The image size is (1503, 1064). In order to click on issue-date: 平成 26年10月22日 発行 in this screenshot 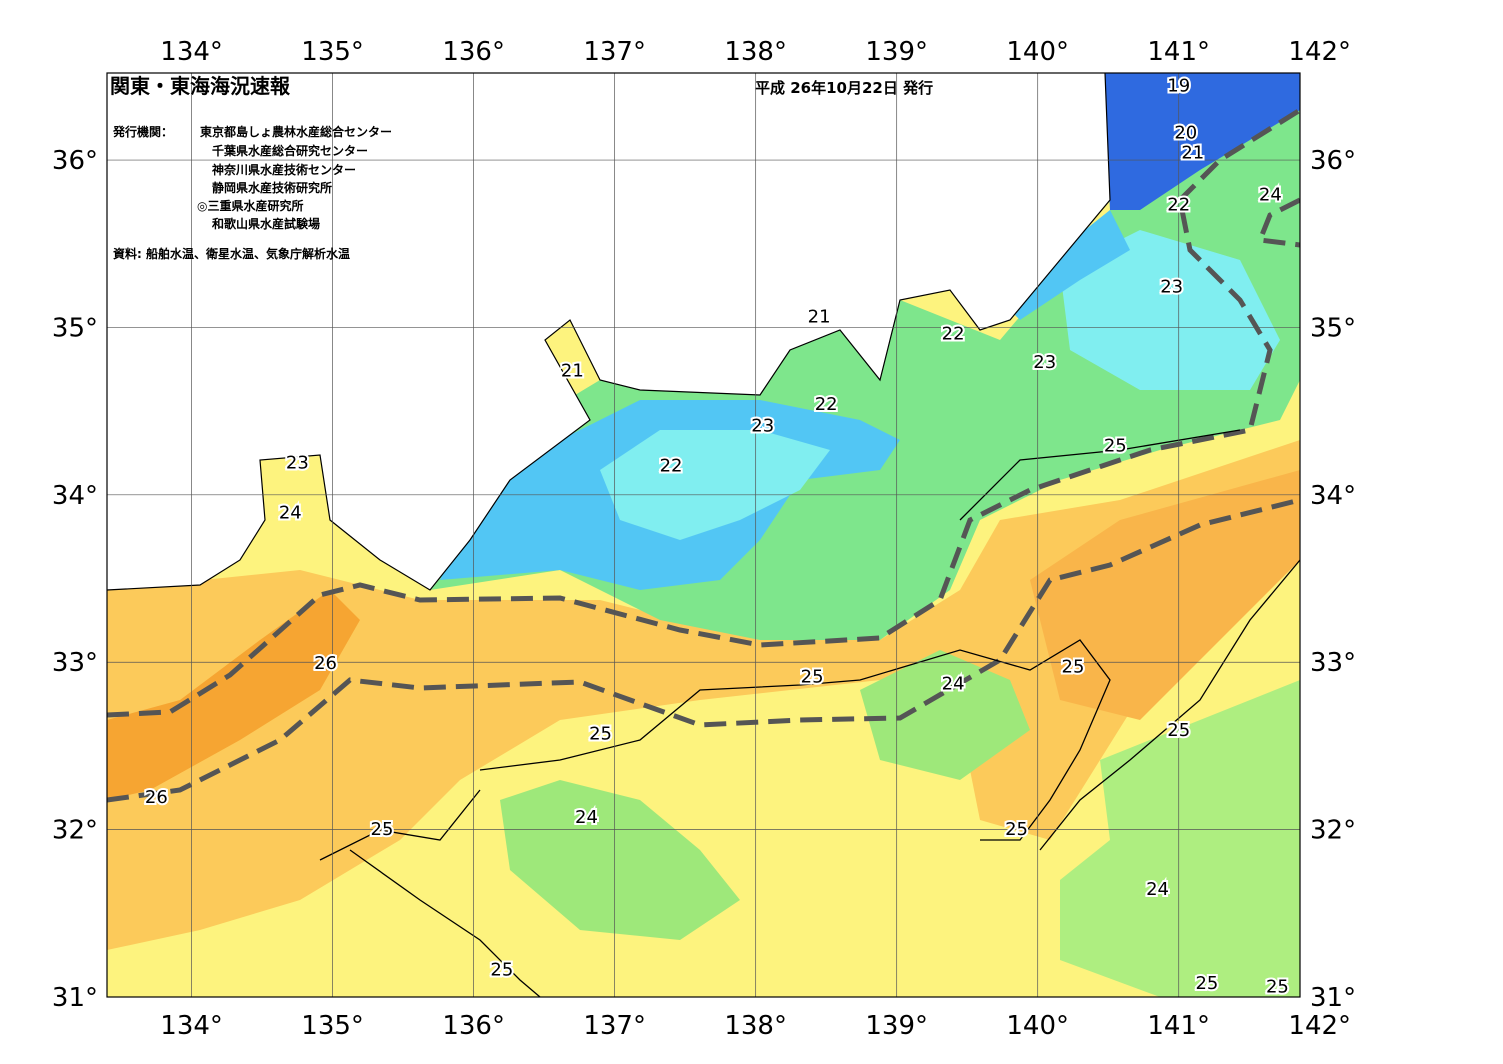, I will do `click(844, 88)`.